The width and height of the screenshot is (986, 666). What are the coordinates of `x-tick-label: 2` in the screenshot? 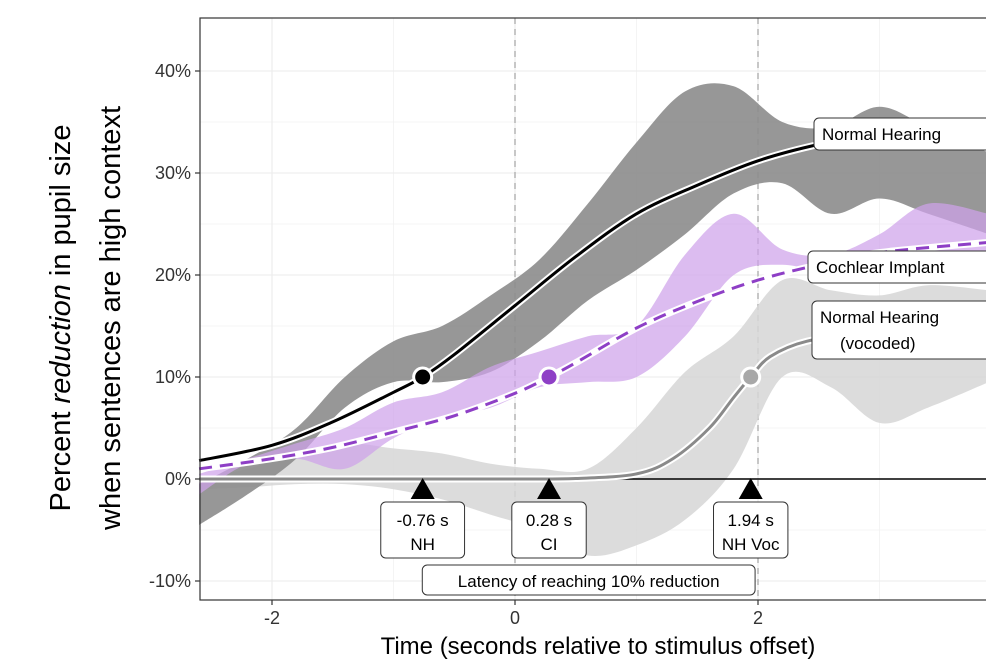 It's located at (758, 618).